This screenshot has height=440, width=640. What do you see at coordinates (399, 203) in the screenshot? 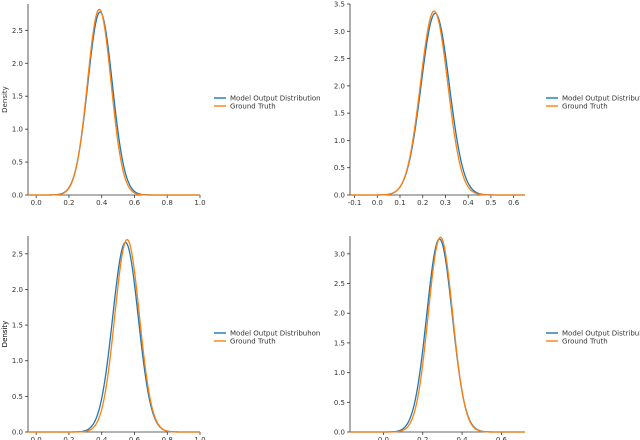
I see `x-tick-label: 0.1` at bounding box center [399, 203].